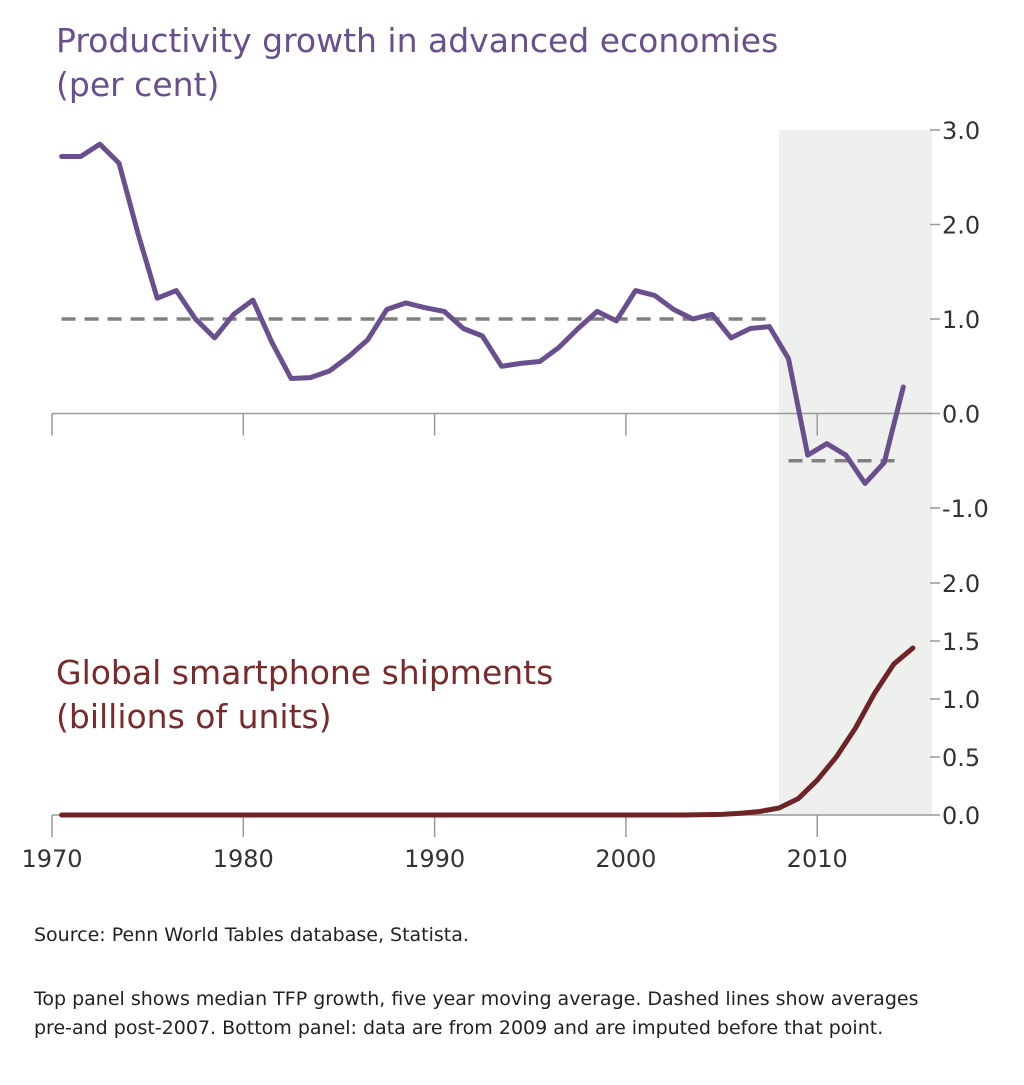  What do you see at coordinates (961, 584) in the screenshot?
I see `bottom-ytick-label: 2.0` at bounding box center [961, 584].